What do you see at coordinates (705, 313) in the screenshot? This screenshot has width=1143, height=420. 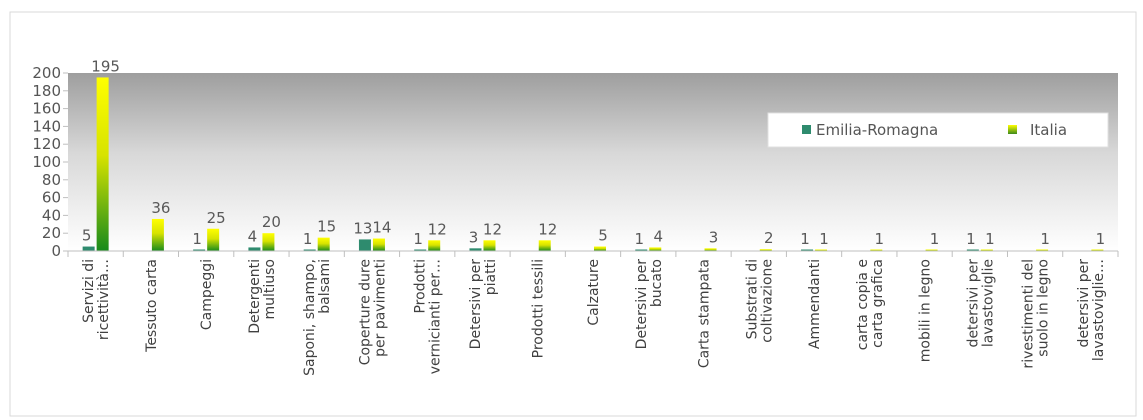 I see `x-category-label: Carta stampata` at bounding box center [705, 313].